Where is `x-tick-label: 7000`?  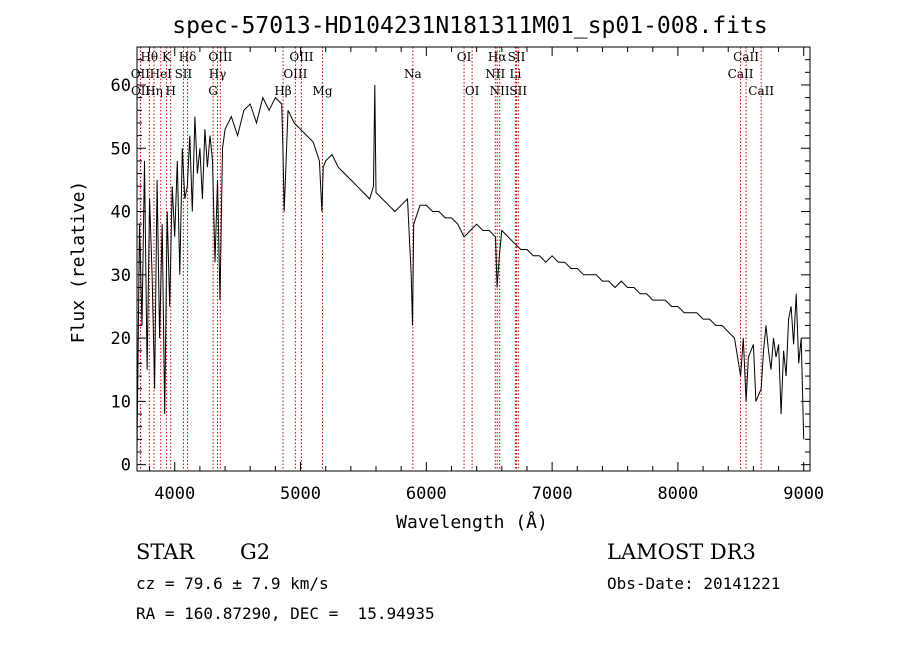 x-tick-label: 7000 is located at coordinates (552, 494).